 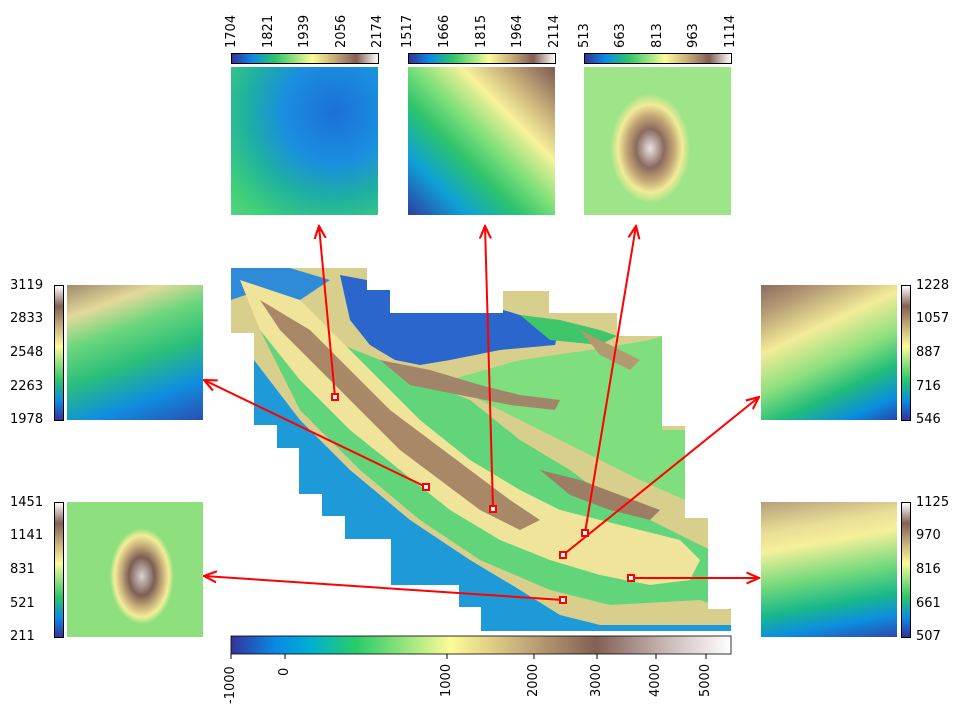 I want to click on inset-left-upper, so click(x=135, y=352).